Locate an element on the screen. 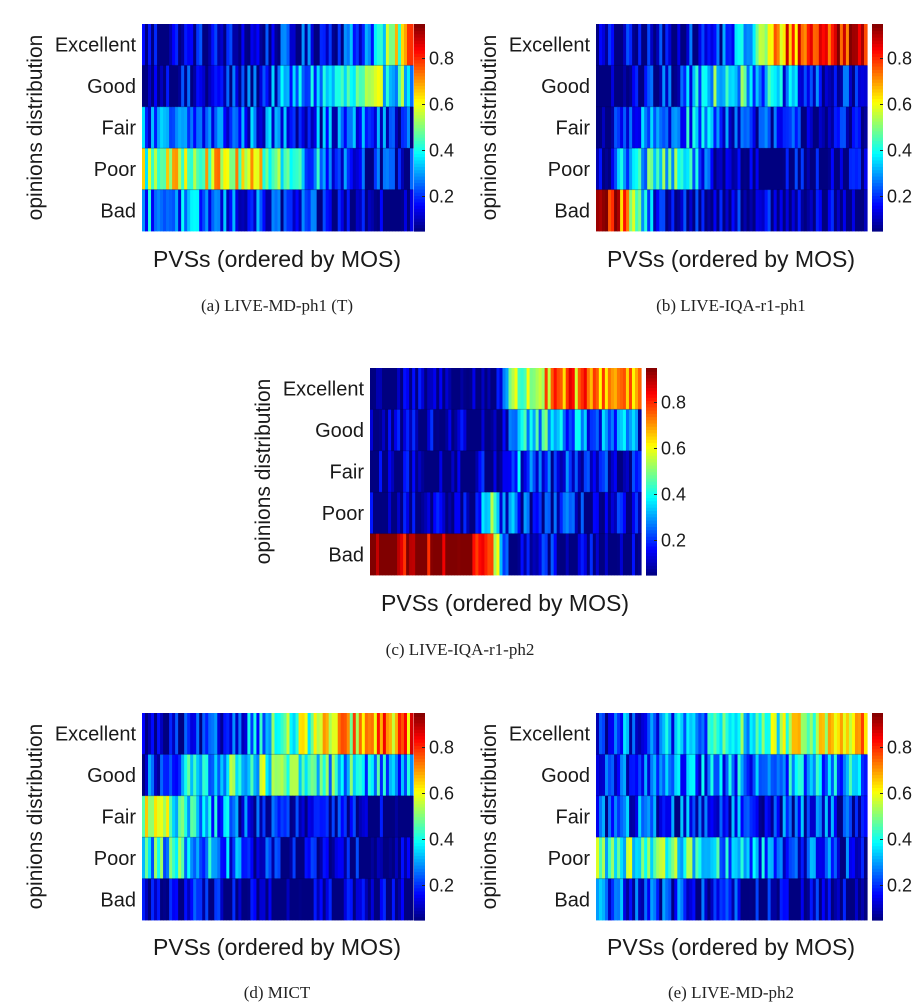  row-label-excellent: Excellent is located at coordinates (96, 735).